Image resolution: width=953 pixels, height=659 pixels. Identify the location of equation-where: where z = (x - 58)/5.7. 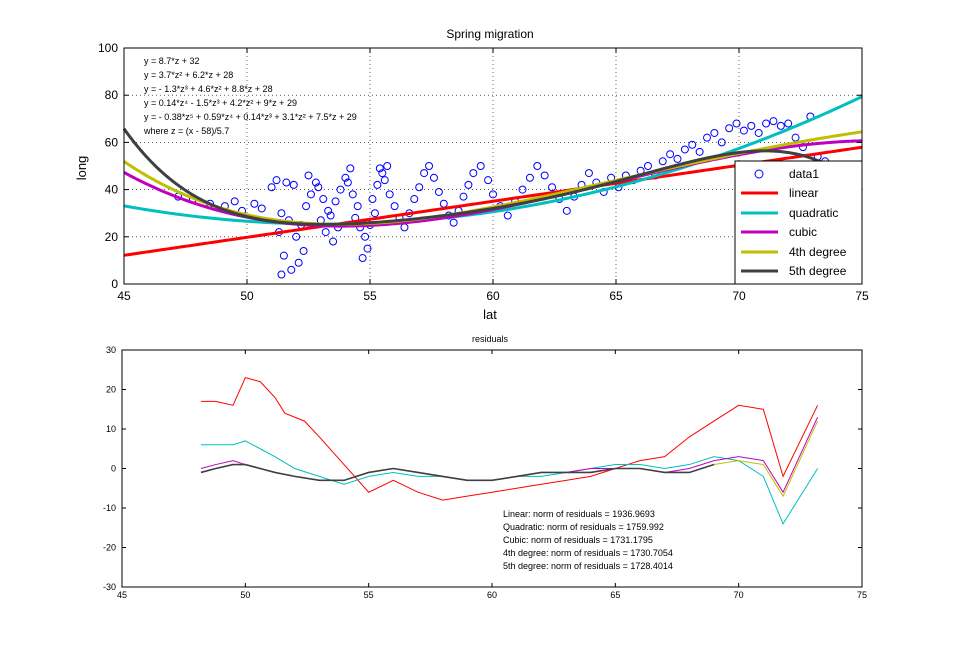
(186, 131).